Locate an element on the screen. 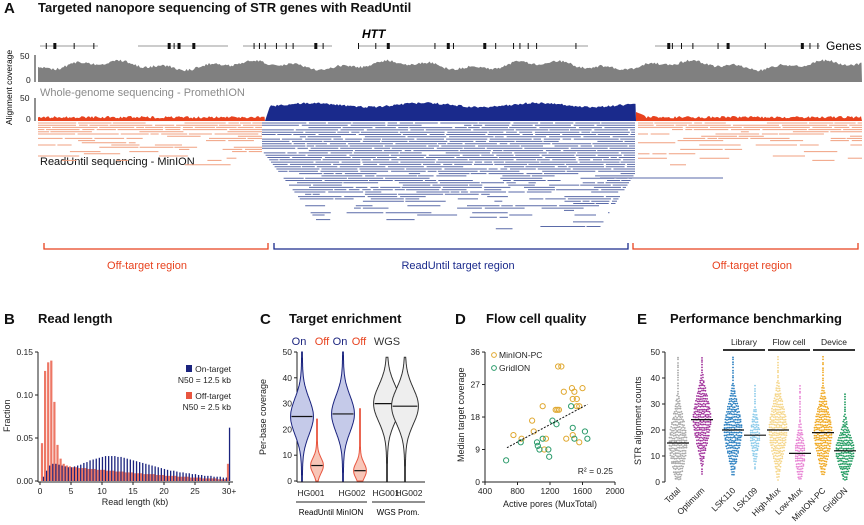 The image size is (864, 525). violin-off is located at coordinates (360, 445).